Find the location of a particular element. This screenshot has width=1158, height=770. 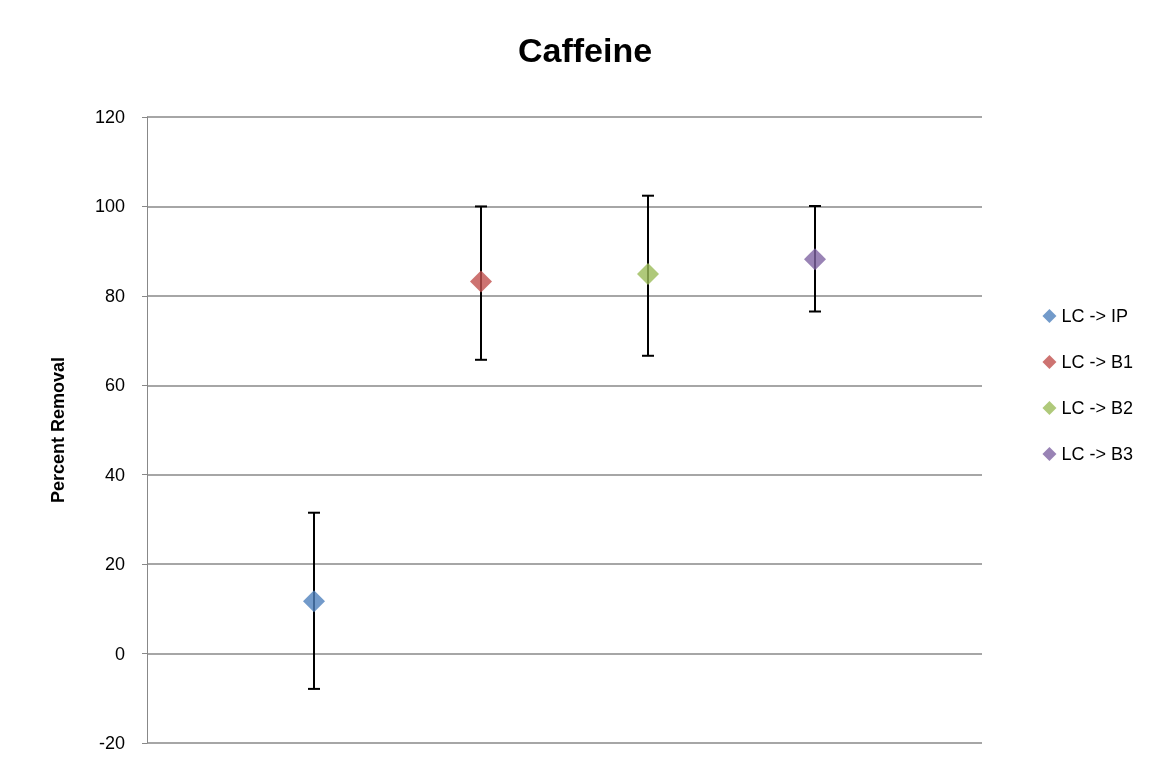

y-tick-label: -20 is located at coordinates (111, 743).